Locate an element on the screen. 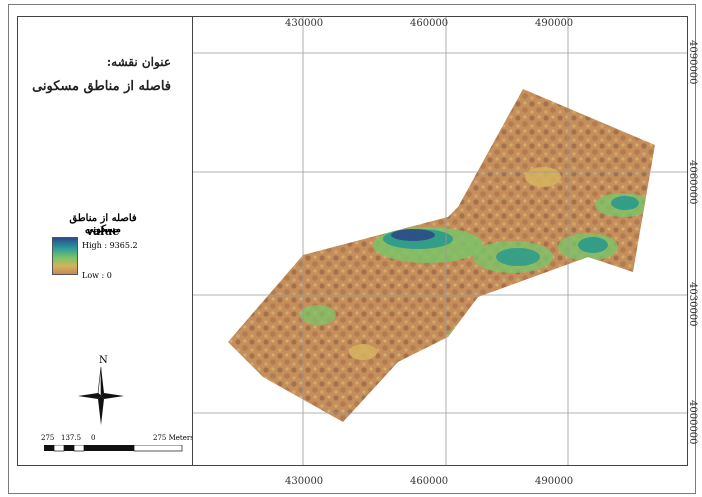  legend-low-label: Low : 0 is located at coordinates (97, 275).